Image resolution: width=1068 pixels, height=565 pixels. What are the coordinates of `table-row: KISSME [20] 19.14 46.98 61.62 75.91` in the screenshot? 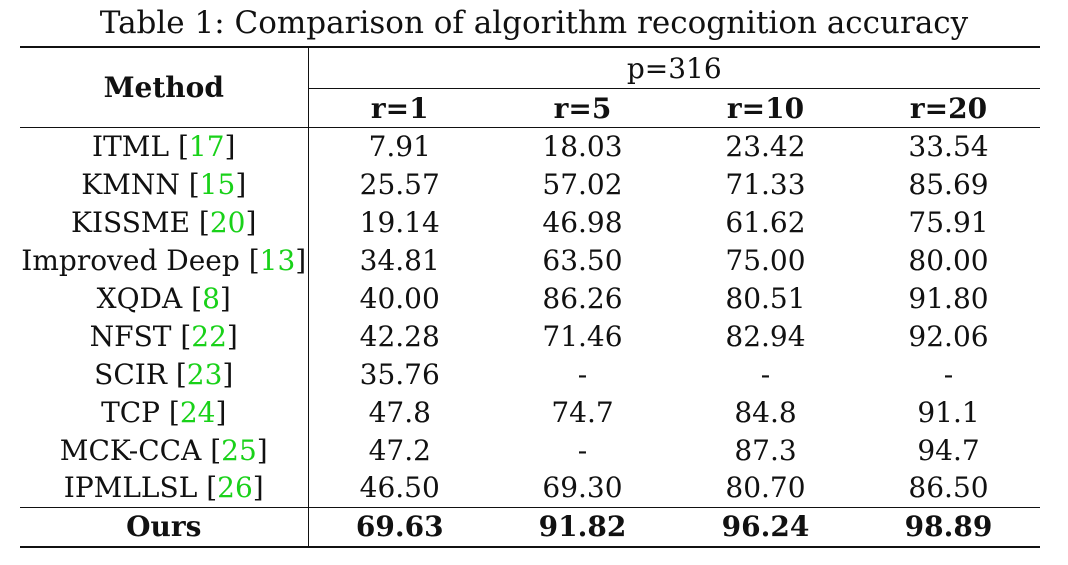 It's located at (530, 222).